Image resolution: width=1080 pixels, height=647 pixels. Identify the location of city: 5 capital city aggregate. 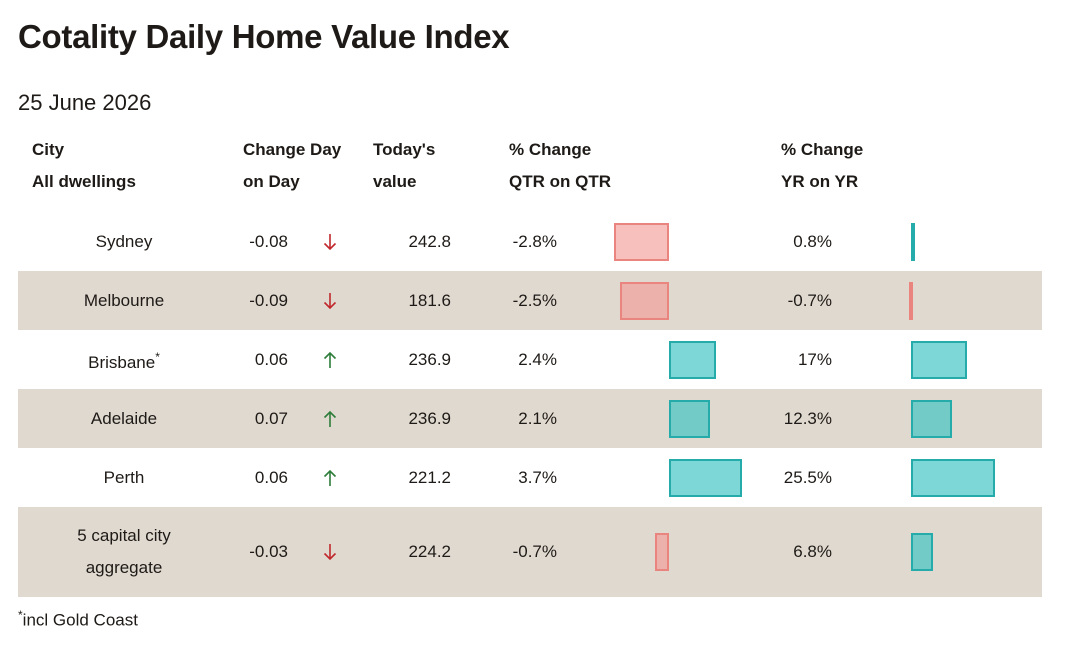
(124, 552).